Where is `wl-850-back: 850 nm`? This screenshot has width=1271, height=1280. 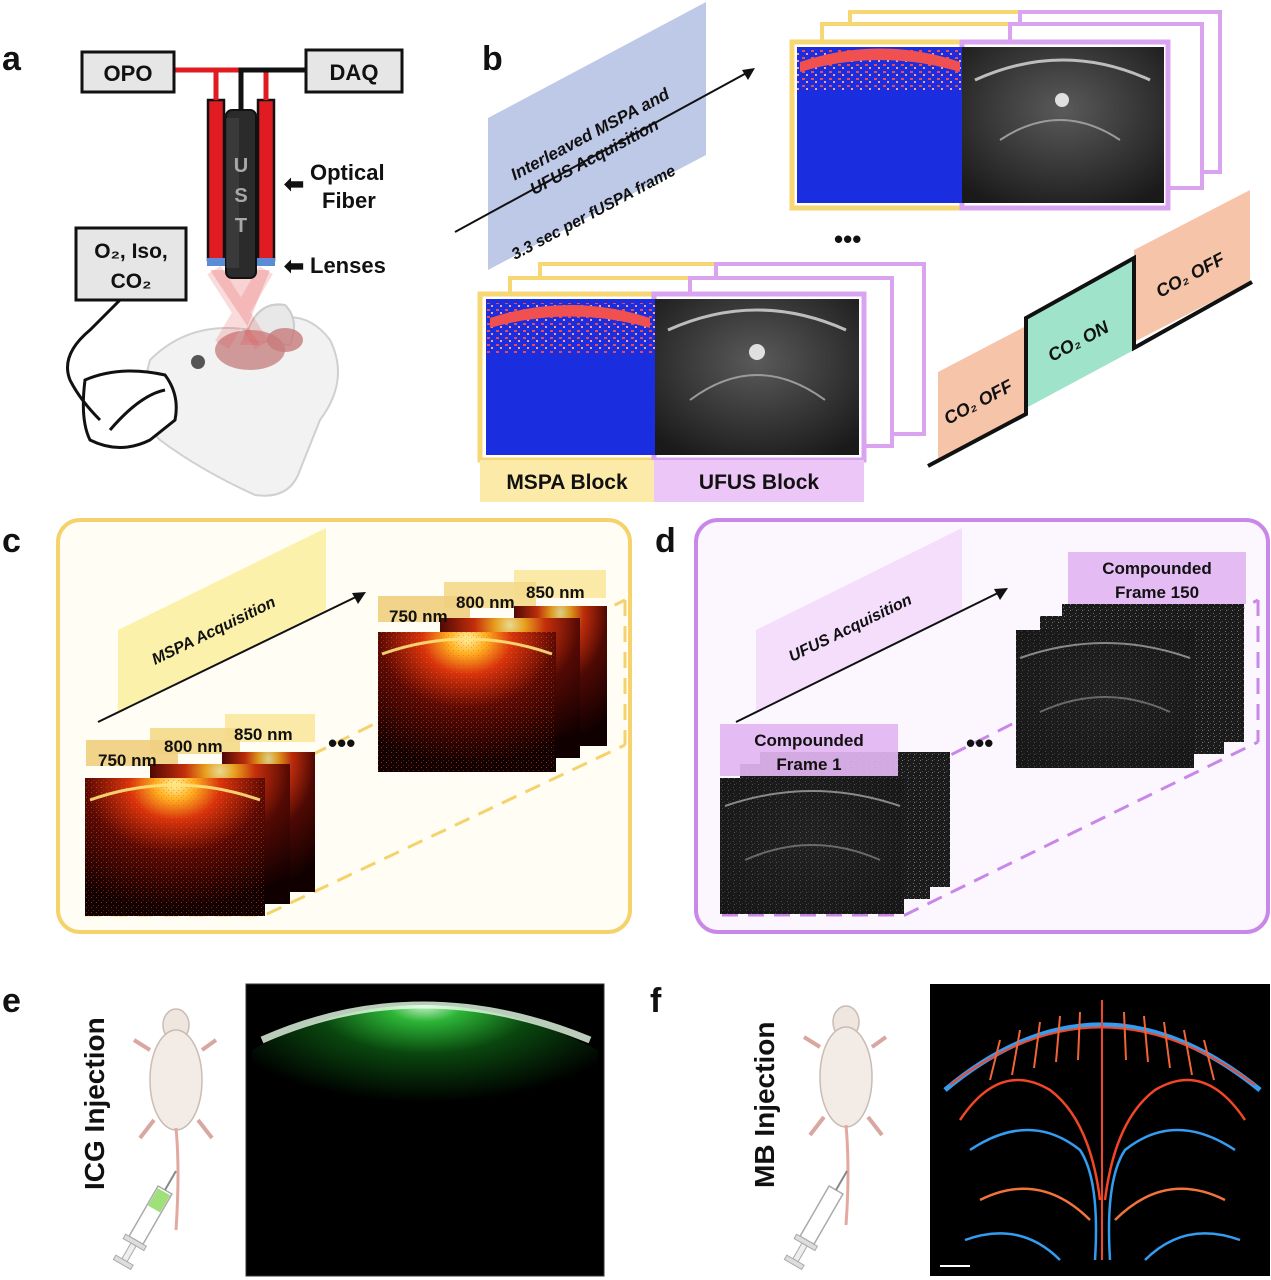 wl-850-back: 850 nm is located at coordinates (555, 592).